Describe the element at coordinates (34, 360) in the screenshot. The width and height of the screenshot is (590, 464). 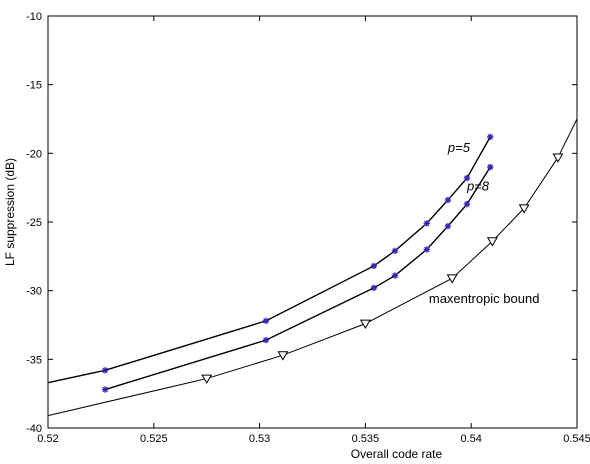
I see `y-tick-label: -35` at that location.